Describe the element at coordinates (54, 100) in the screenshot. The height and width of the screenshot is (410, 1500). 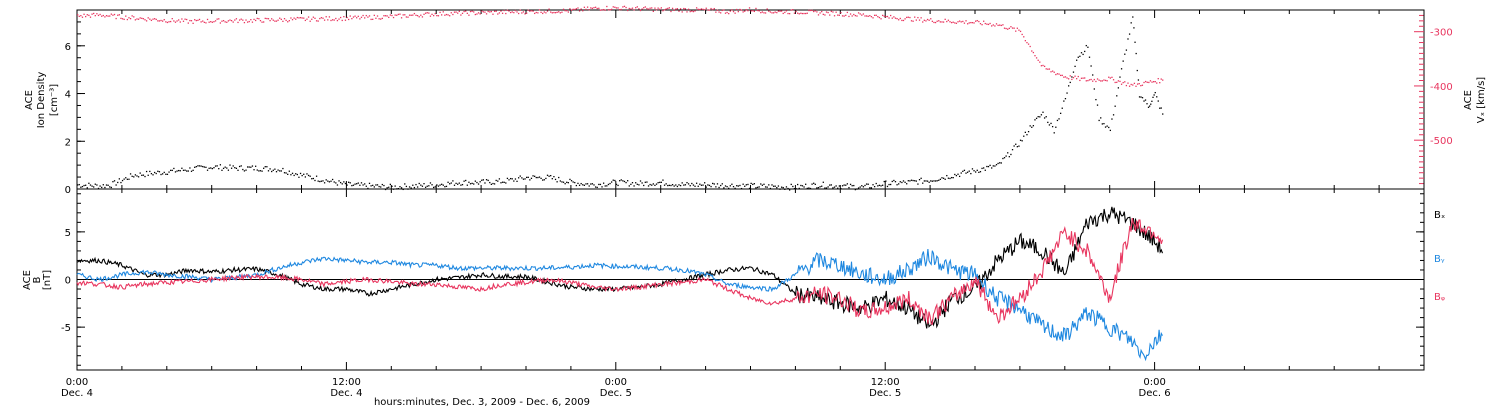
I see `top-left-ylabel-line3: [cm⁻³]` at that location.